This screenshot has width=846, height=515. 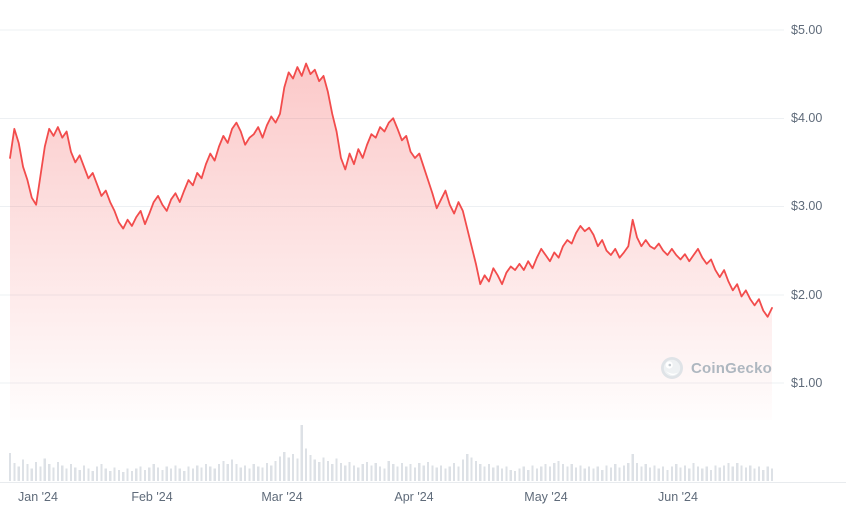 I want to click on coingecko-watermark-text: CoinGecko, so click(x=731, y=368).